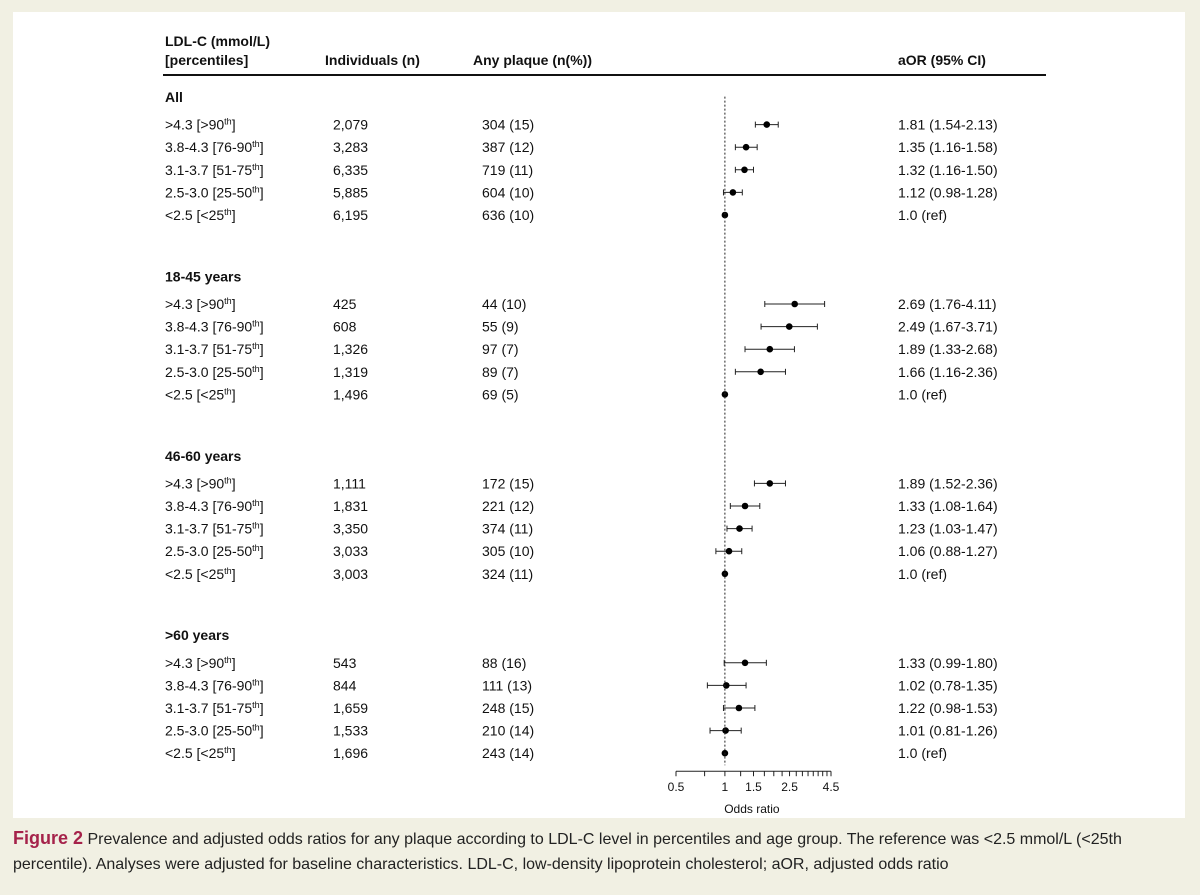  I want to click on aor-value: 1.23 (1.03-1.47), so click(948, 529).